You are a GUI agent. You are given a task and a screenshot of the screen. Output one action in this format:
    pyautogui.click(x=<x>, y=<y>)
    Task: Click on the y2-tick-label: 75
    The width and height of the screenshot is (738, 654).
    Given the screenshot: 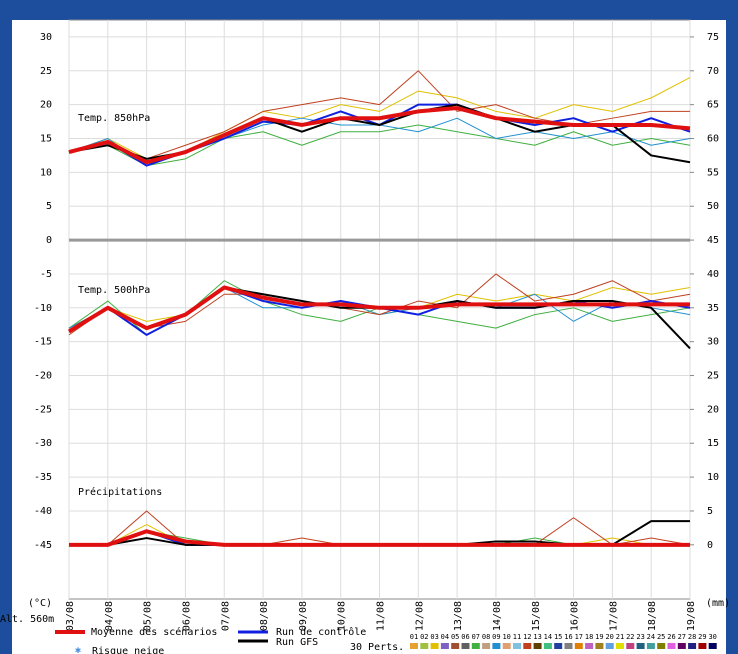 What is the action you would take?
    pyautogui.click(x=713, y=37)
    